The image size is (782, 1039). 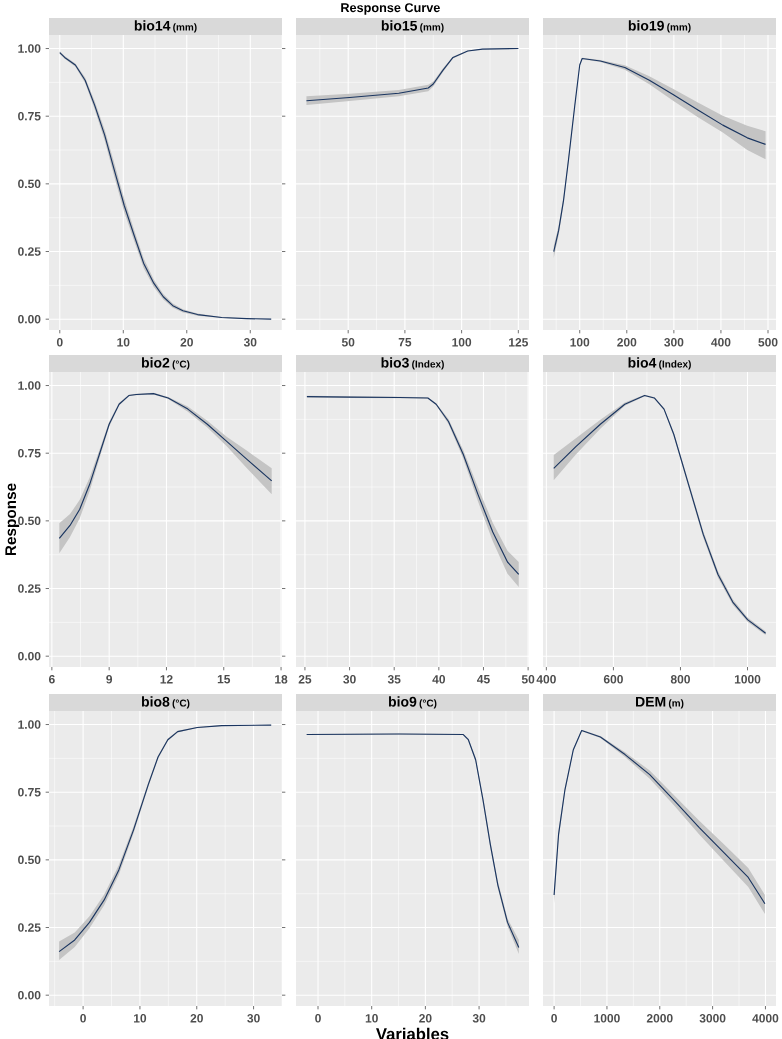 What do you see at coordinates (152, 25) in the screenshot?
I see `chart-title: bio14` at bounding box center [152, 25].